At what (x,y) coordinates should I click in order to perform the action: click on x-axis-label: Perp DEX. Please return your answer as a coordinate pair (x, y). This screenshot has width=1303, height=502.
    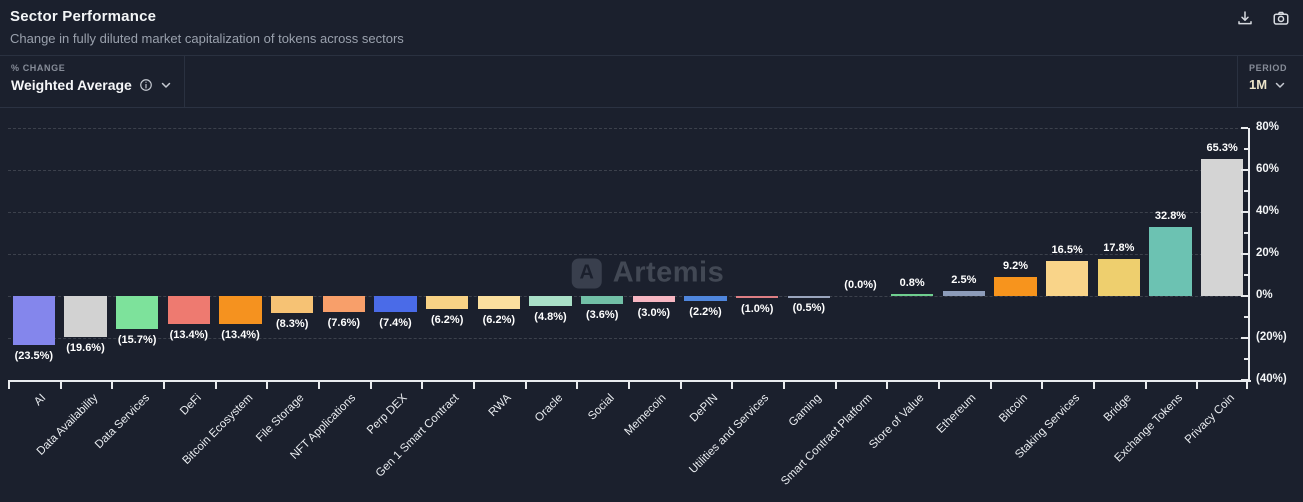
    Looking at the image, I should click on (387, 414).